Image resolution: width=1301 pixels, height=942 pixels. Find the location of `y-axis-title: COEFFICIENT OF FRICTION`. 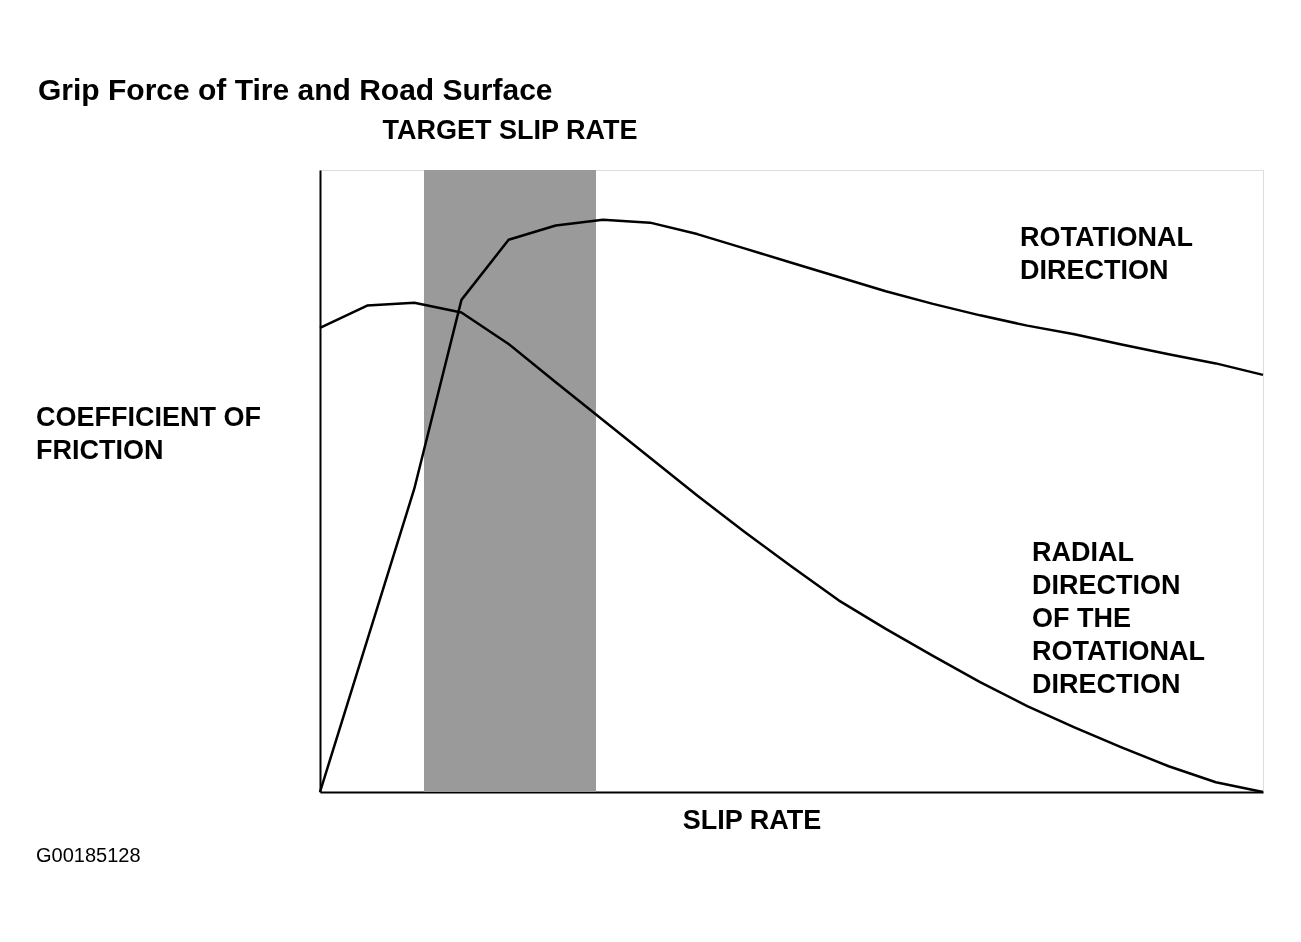

y-axis-title: COEFFICIENT OF FRICTION is located at coordinates (148, 433).